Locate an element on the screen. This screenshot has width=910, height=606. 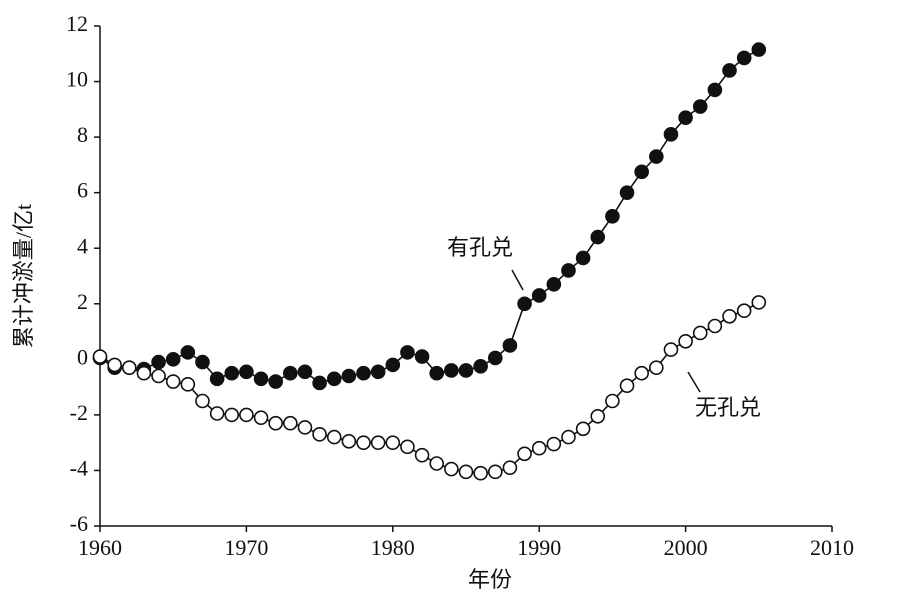
x-tick-label: 1960 is located at coordinates (100, 547).